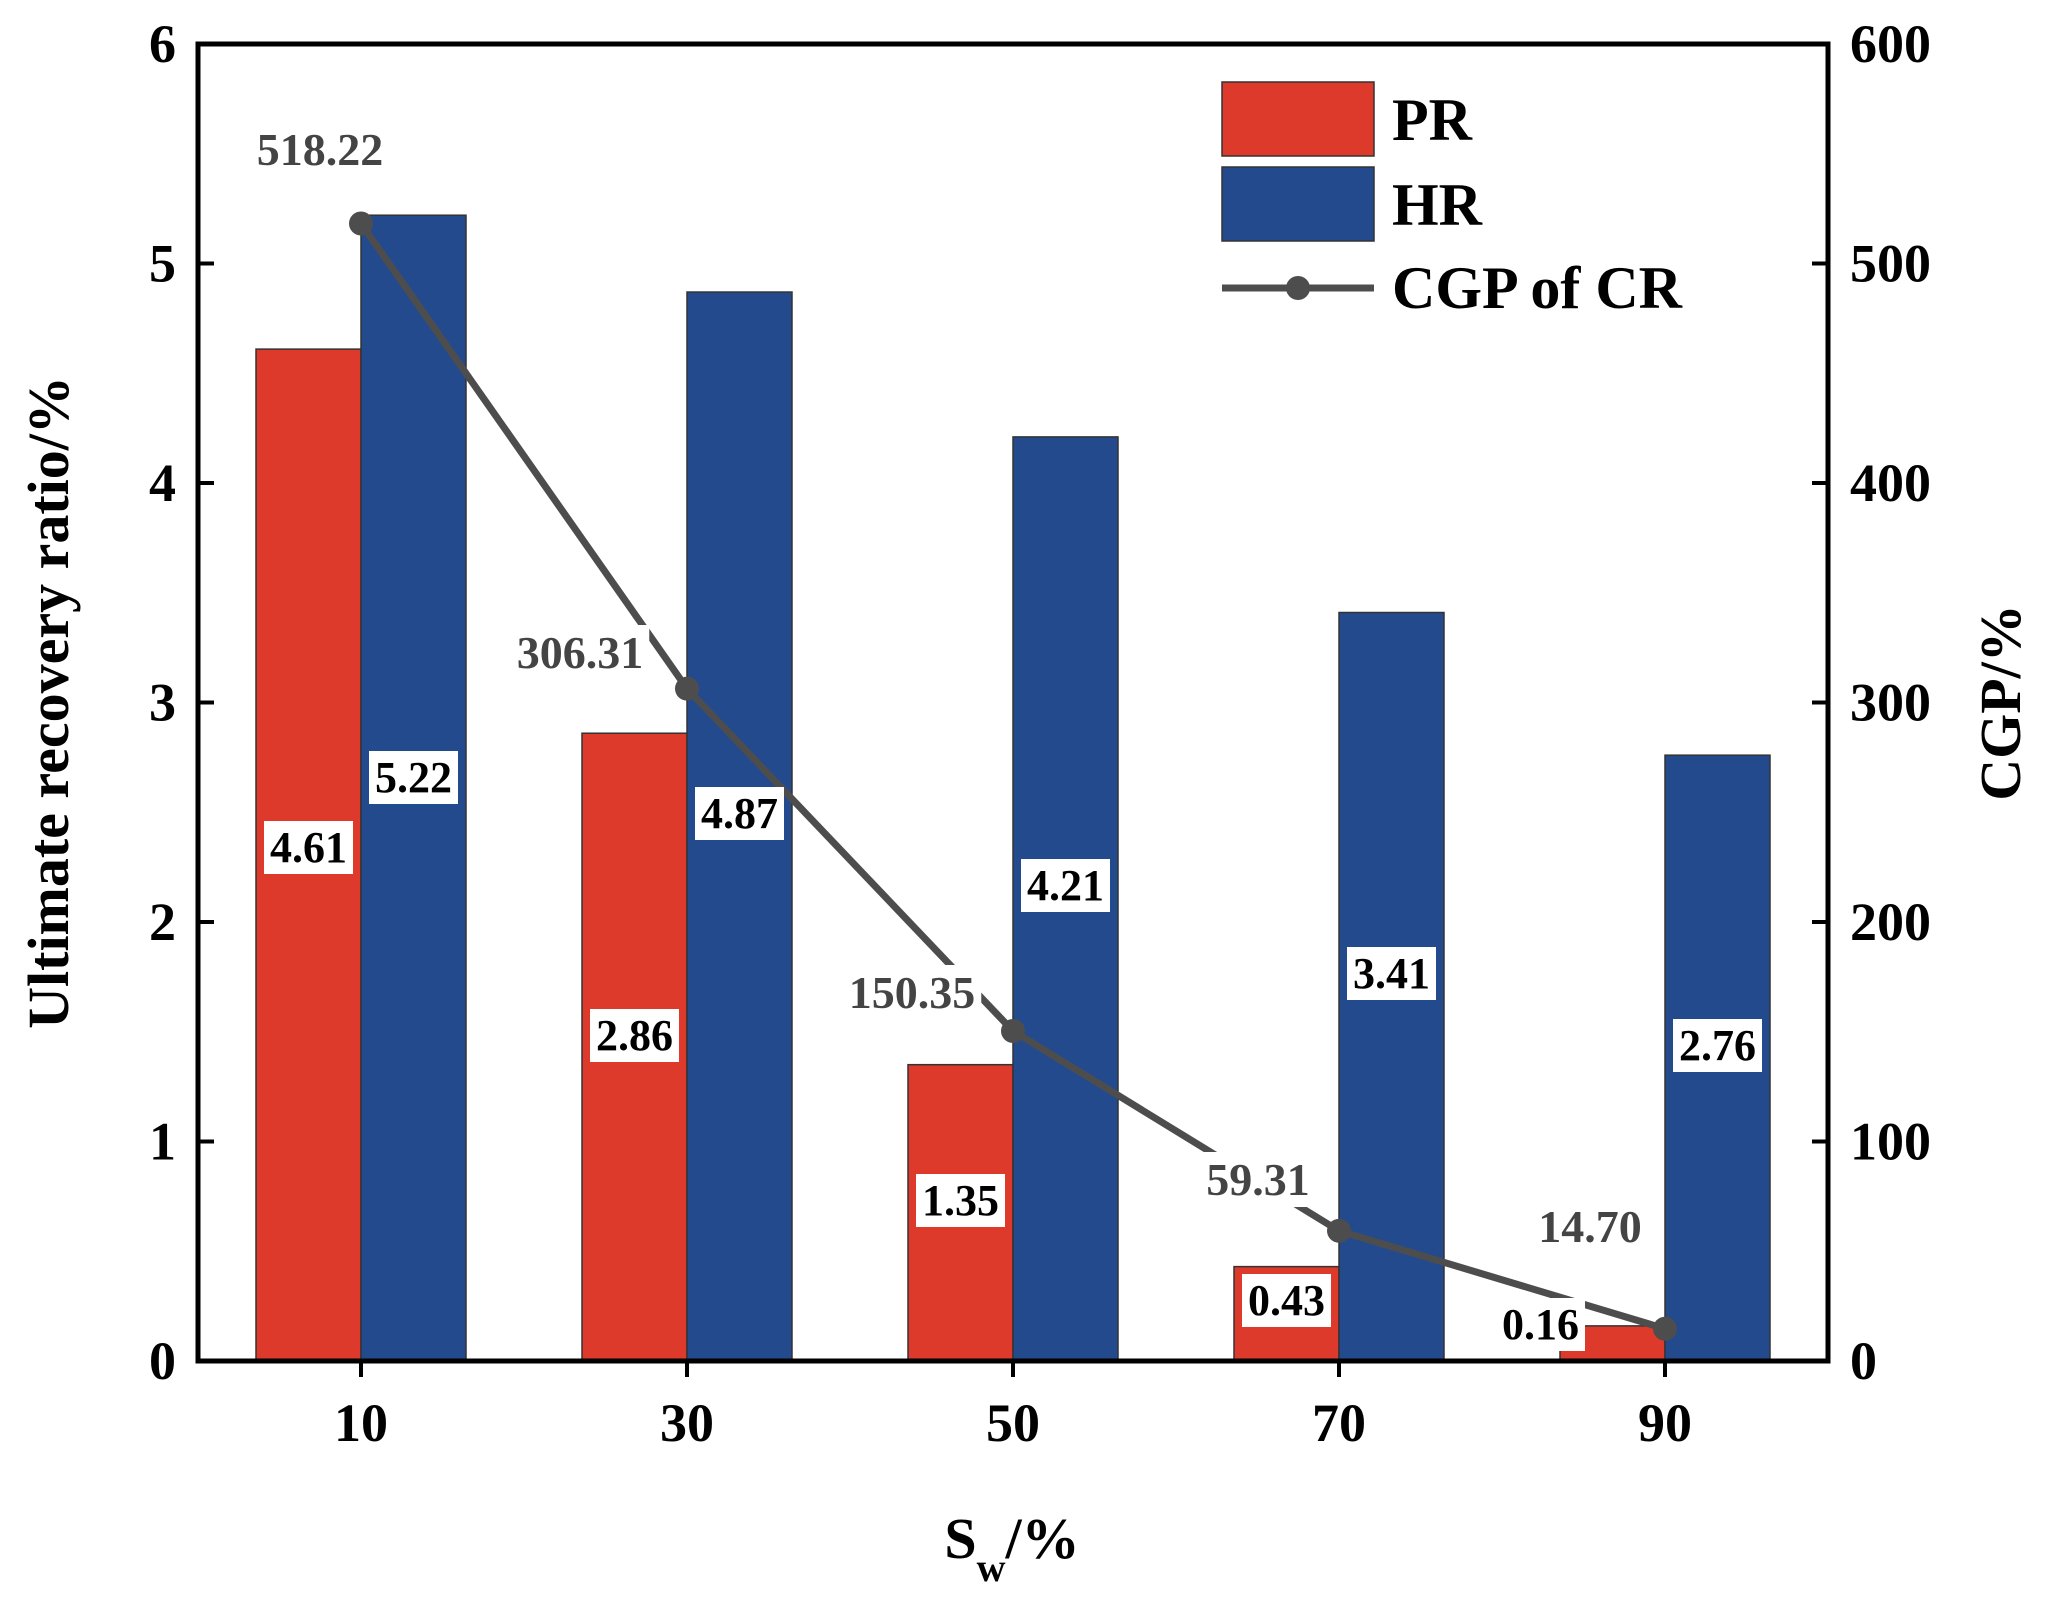  What do you see at coordinates (162, 922) in the screenshot?
I see `y-tick-label: 2` at bounding box center [162, 922].